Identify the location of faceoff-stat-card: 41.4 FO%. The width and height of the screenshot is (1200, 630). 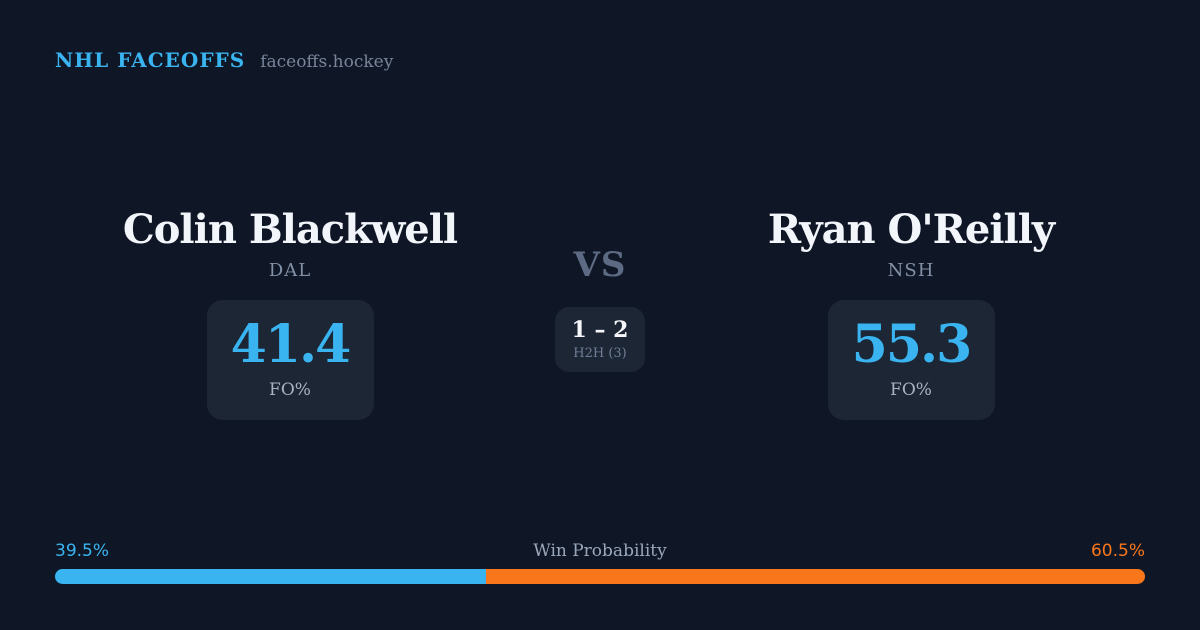
(290, 359).